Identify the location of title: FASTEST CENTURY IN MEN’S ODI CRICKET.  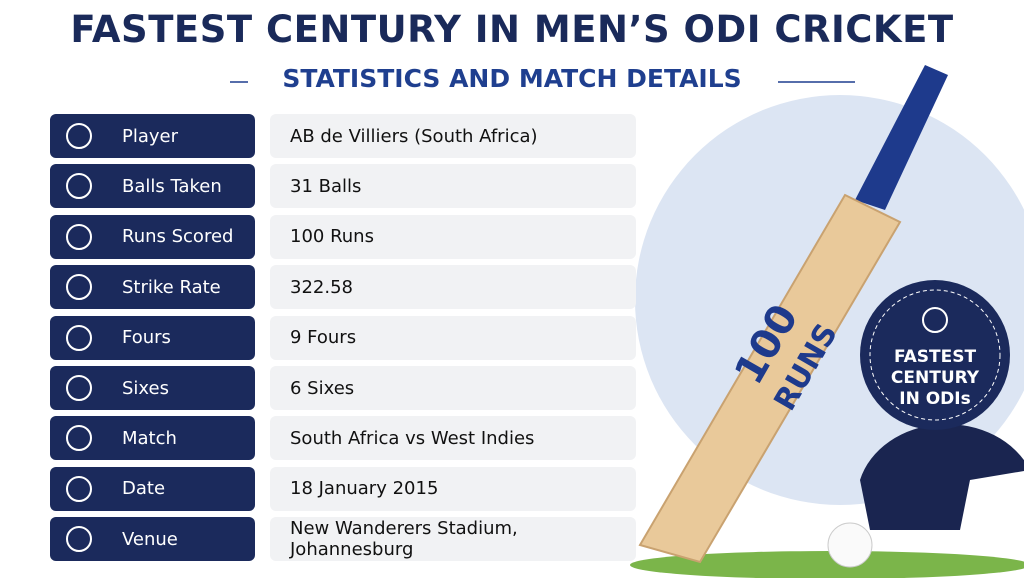
(512, 29).